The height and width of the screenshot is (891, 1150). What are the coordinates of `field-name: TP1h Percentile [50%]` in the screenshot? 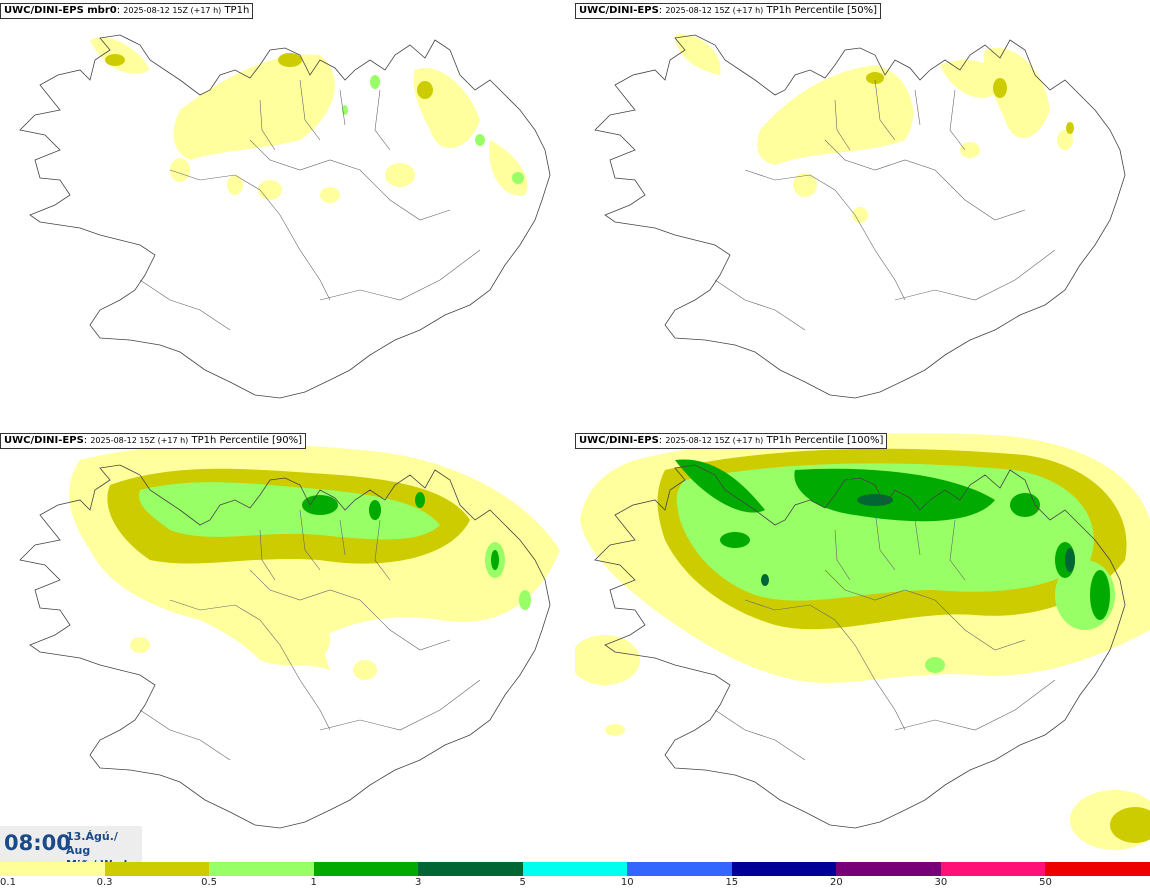 It's located at (822, 10).